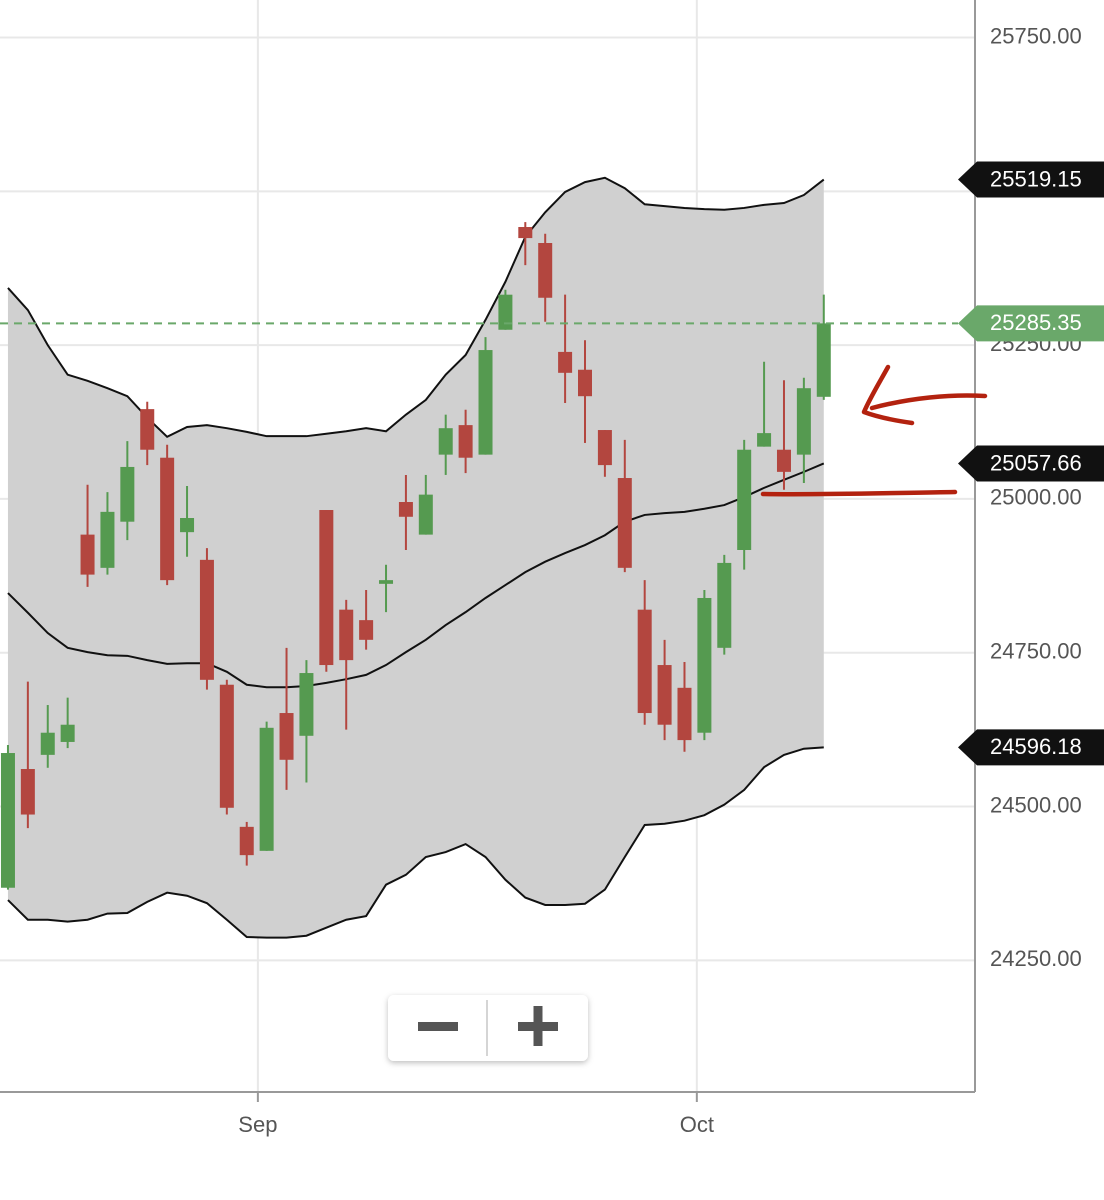 The image size is (1104, 1200). I want to click on x-tick-label: Sep, so click(257, 1124).